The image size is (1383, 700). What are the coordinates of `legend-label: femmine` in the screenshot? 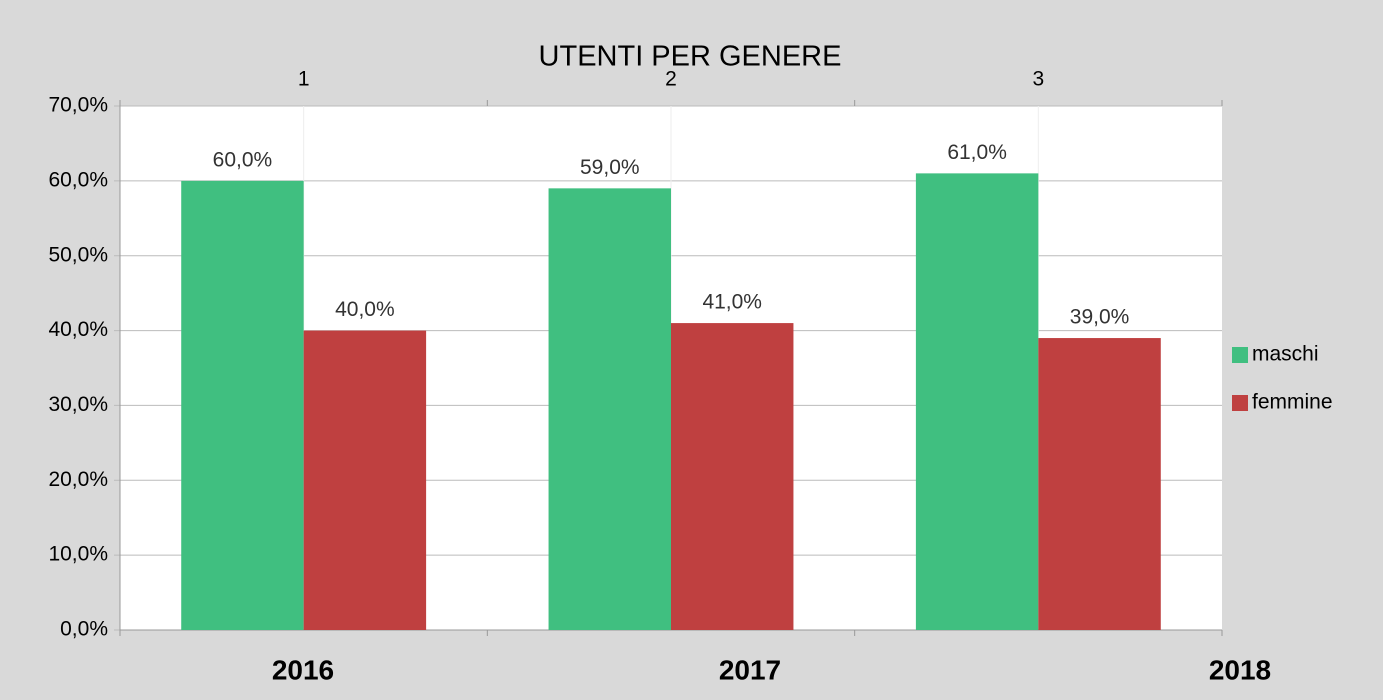 It's located at (1292, 402).